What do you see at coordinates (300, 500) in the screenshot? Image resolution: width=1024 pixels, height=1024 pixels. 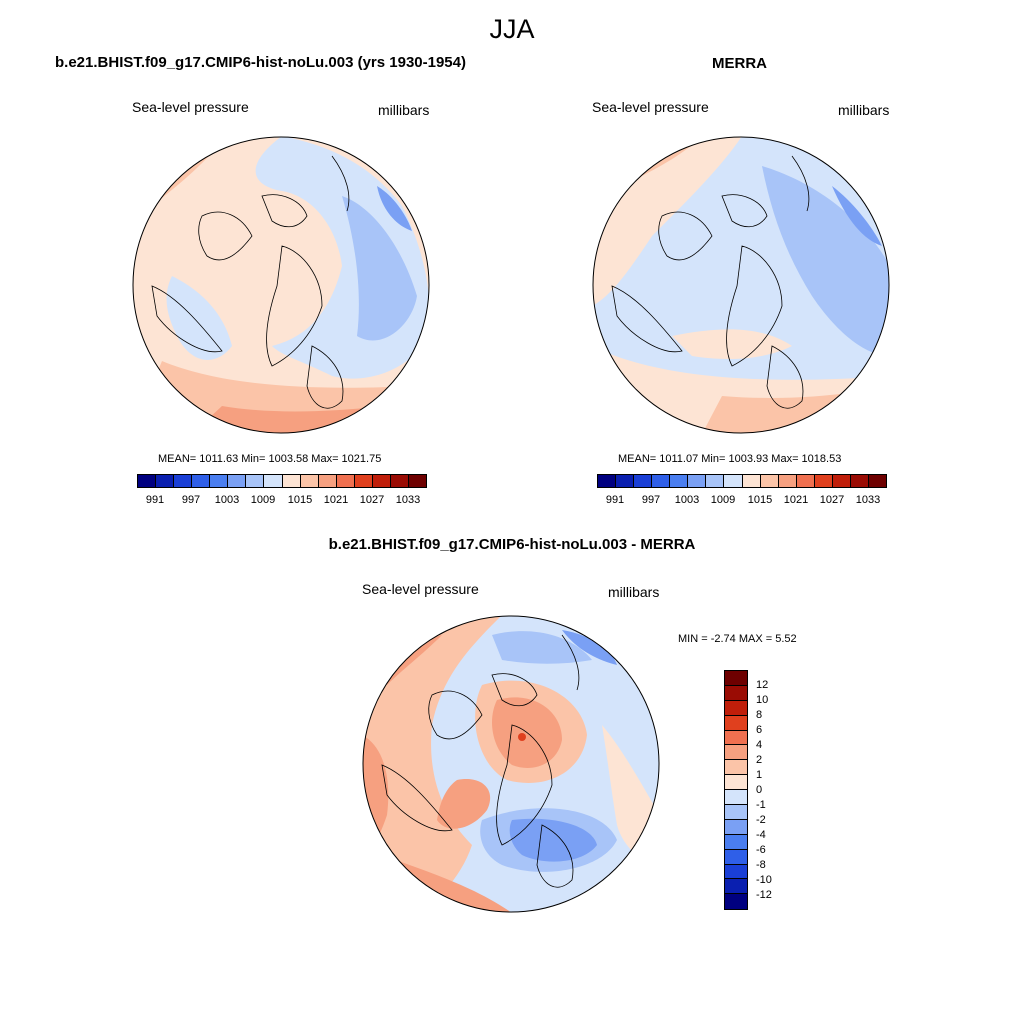 I see `model-tick: 1015` at bounding box center [300, 500].